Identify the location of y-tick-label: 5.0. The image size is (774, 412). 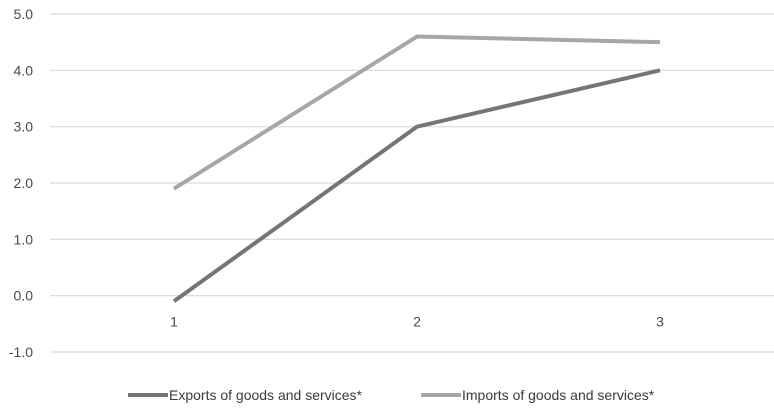
(24, 14).